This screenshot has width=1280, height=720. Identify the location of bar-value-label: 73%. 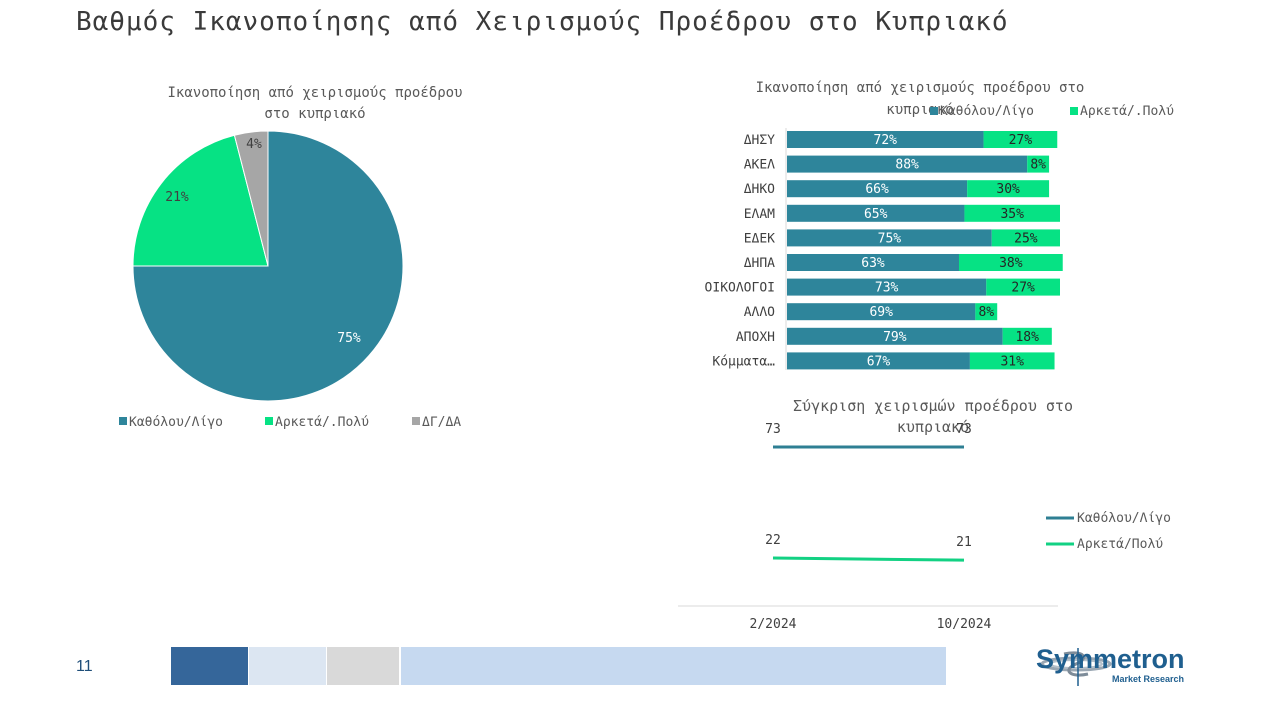
(887, 288).